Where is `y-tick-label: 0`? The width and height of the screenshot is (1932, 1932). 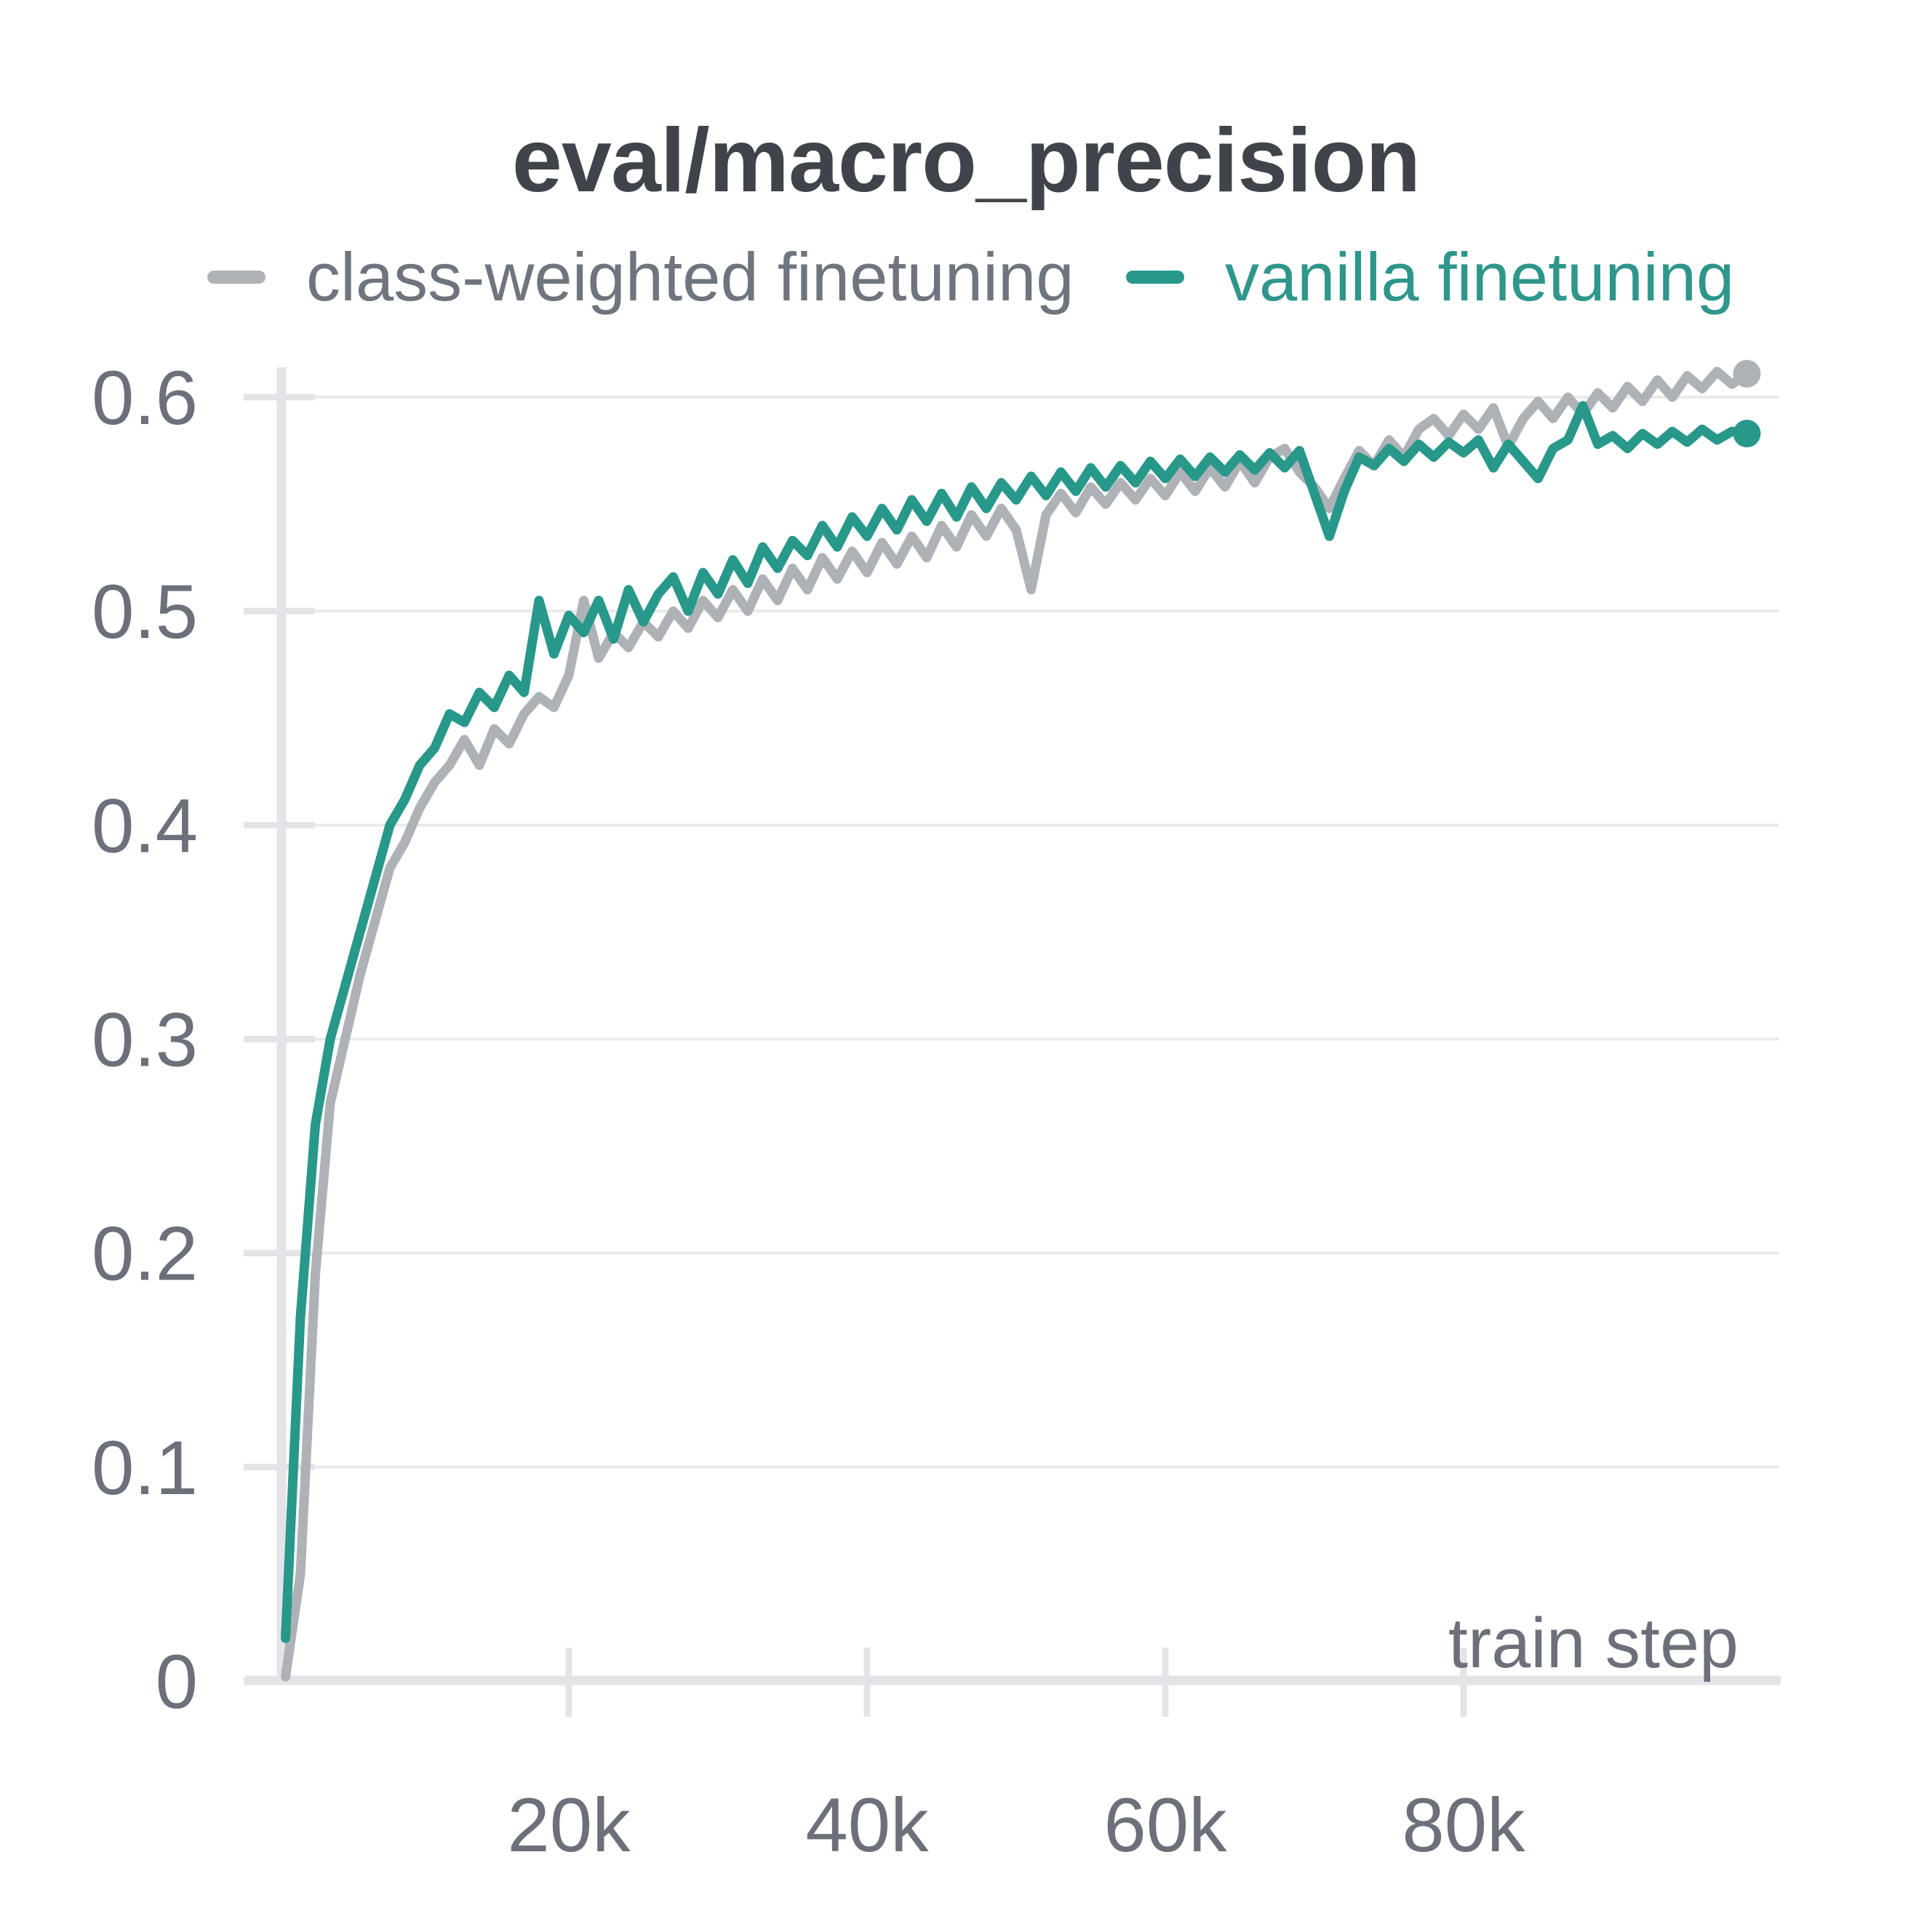 y-tick-label: 0 is located at coordinates (177, 1682).